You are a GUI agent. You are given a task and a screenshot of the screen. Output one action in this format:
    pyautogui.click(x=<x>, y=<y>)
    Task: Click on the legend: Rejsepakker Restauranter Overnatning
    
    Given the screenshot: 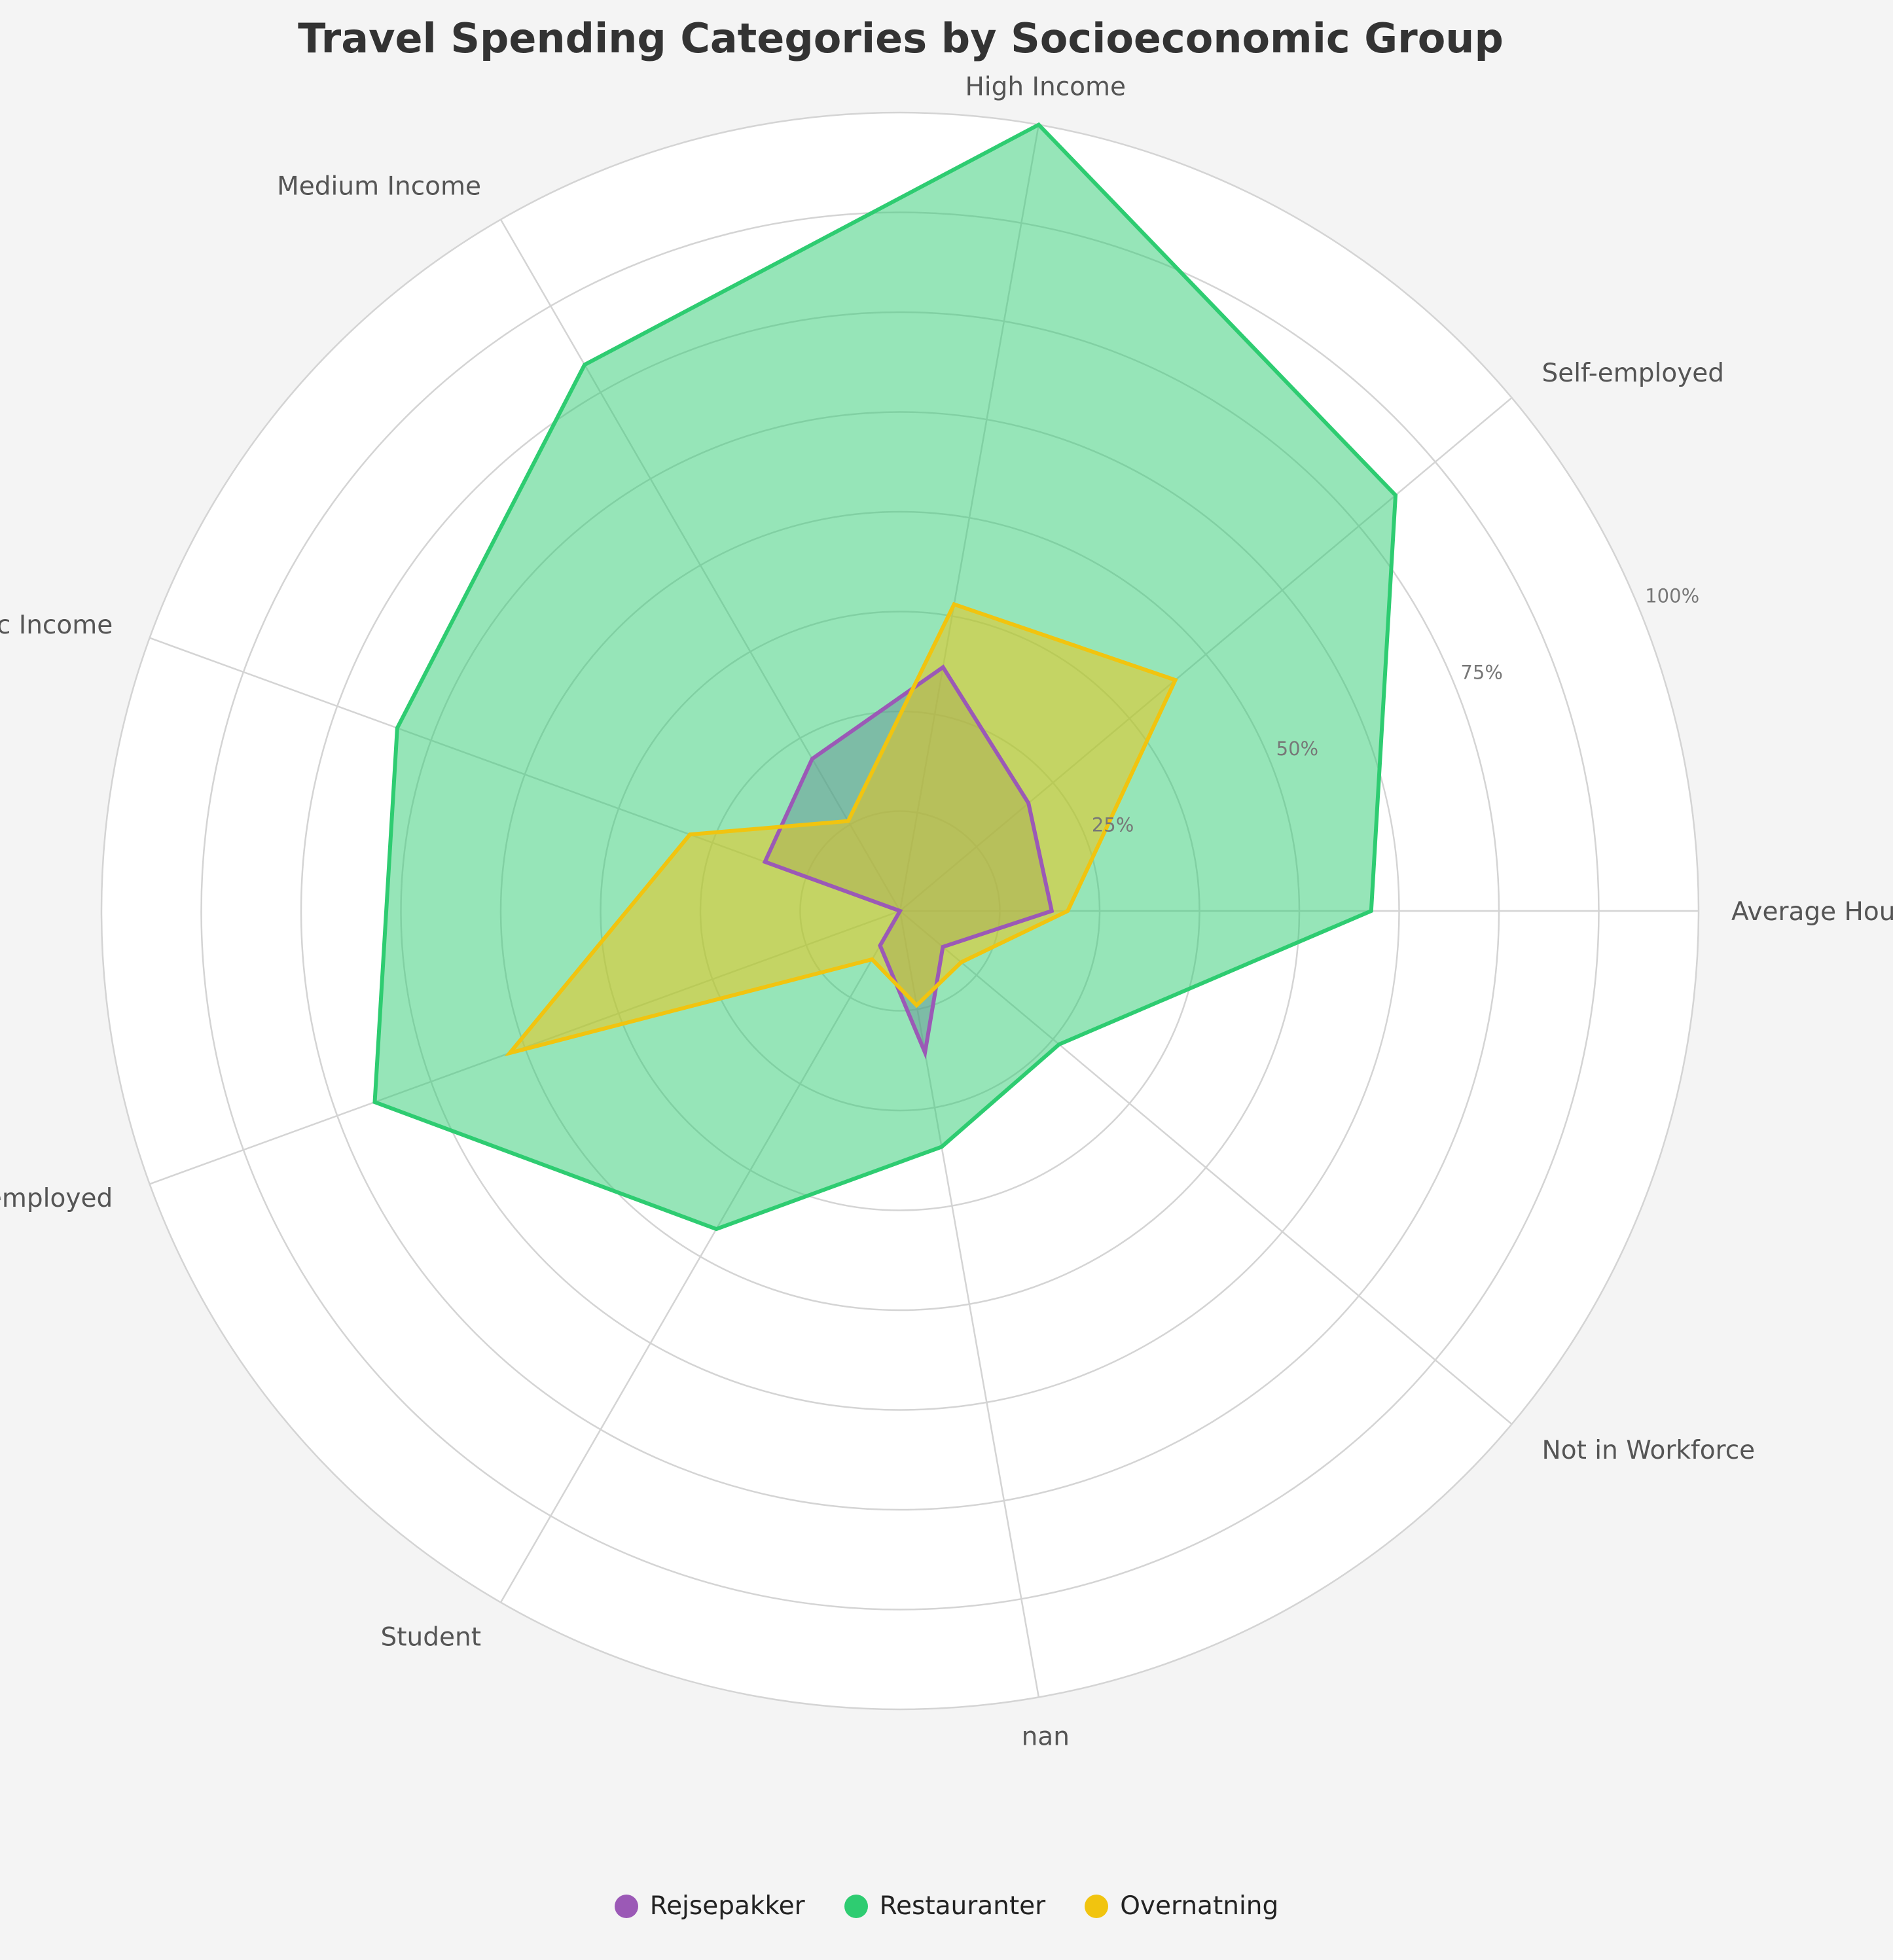 What is the action you would take?
    pyautogui.click(x=946, y=1906)
    